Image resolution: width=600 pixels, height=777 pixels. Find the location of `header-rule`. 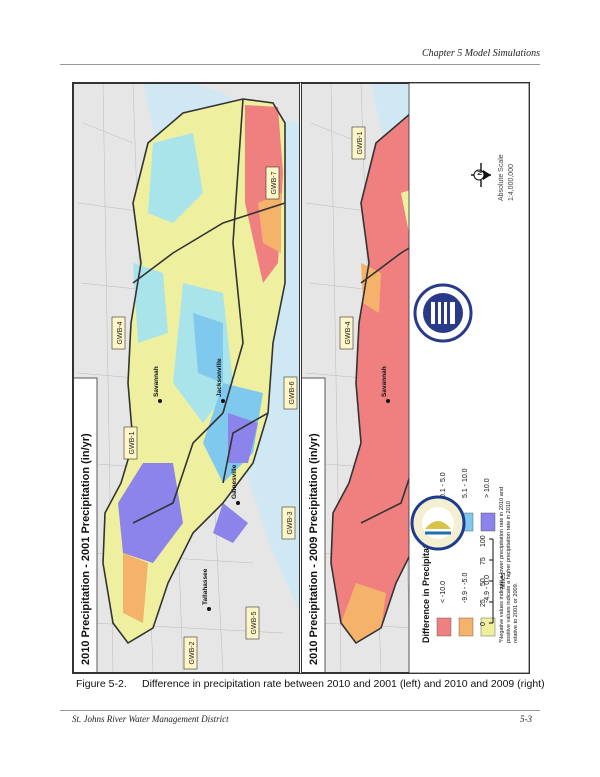

header-rule is located at coordinates (300, 64).